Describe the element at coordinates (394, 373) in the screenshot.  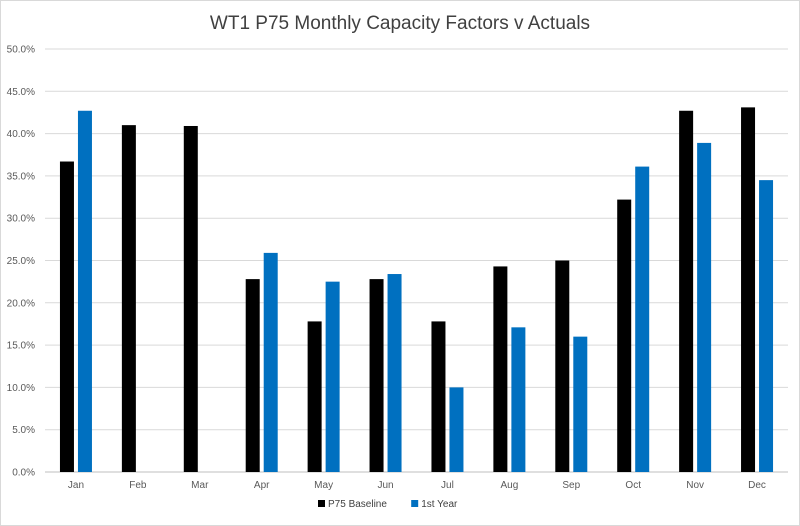
I see `bar-1st-year-jun` at that location.